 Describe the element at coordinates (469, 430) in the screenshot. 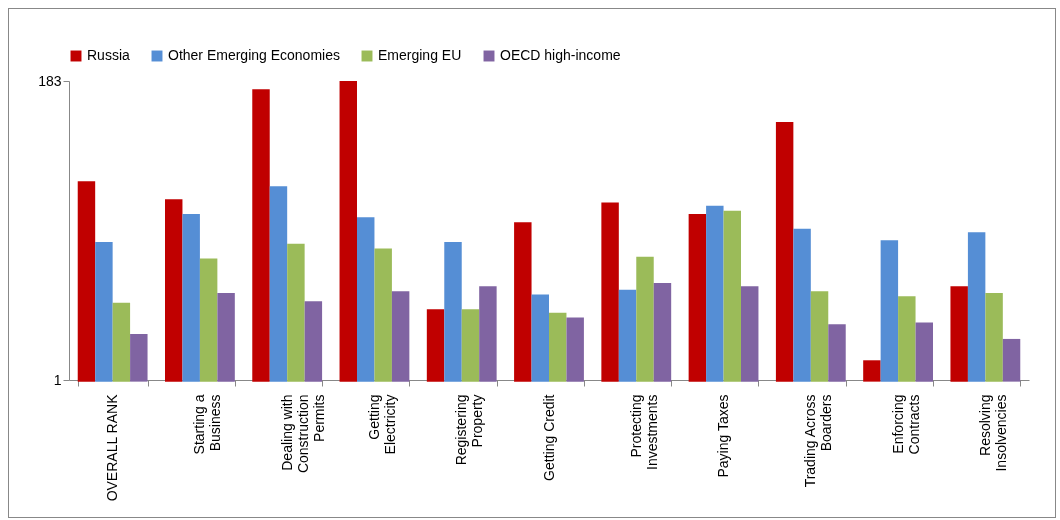

I see `x-tick-label: Registering Property` at that location.